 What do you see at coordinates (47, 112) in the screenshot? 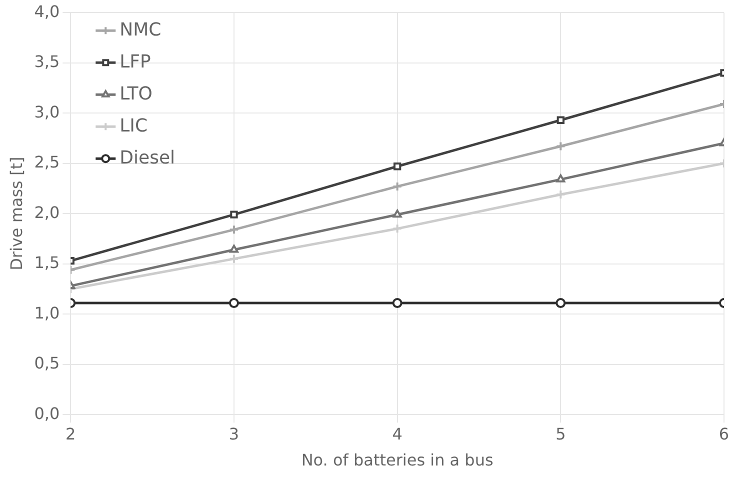
I see `y-tick-label: 3,0` at bounding box center [47, 112].